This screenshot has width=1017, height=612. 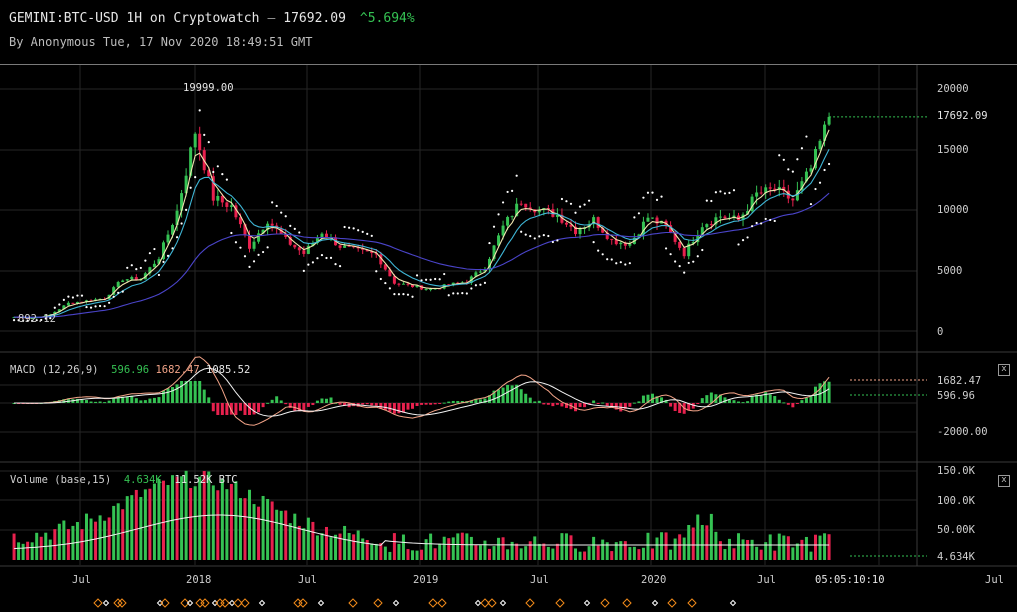 I want to click on close-volume-icon: x, so click(x=1004, y=481).